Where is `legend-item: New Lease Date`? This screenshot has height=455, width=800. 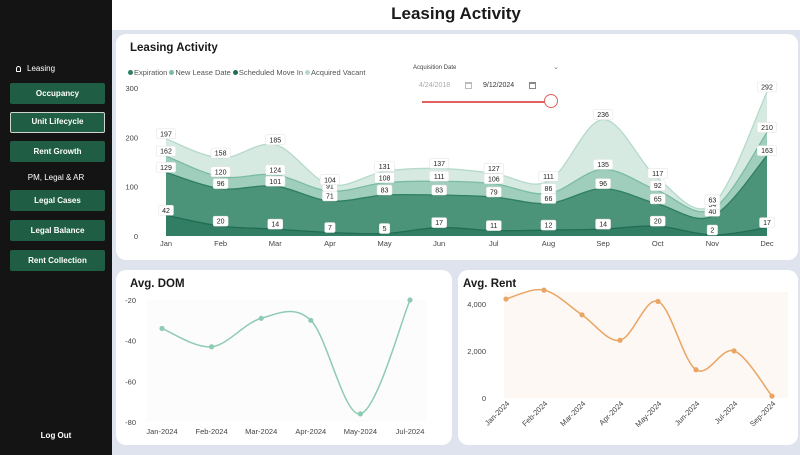 legend-item: New Lease Date is located at coordinates (200, 72).